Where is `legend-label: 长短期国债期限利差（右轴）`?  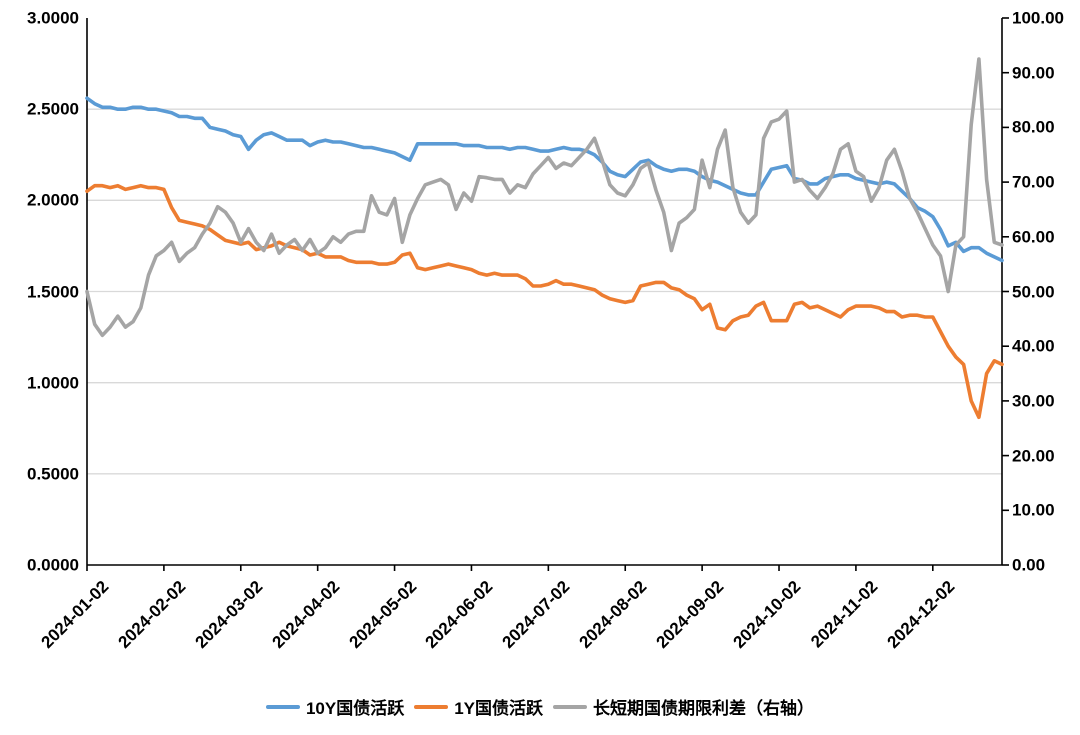 legend-label: 长短期国债期限利差（右轴） is located at coordinates (704, 708).